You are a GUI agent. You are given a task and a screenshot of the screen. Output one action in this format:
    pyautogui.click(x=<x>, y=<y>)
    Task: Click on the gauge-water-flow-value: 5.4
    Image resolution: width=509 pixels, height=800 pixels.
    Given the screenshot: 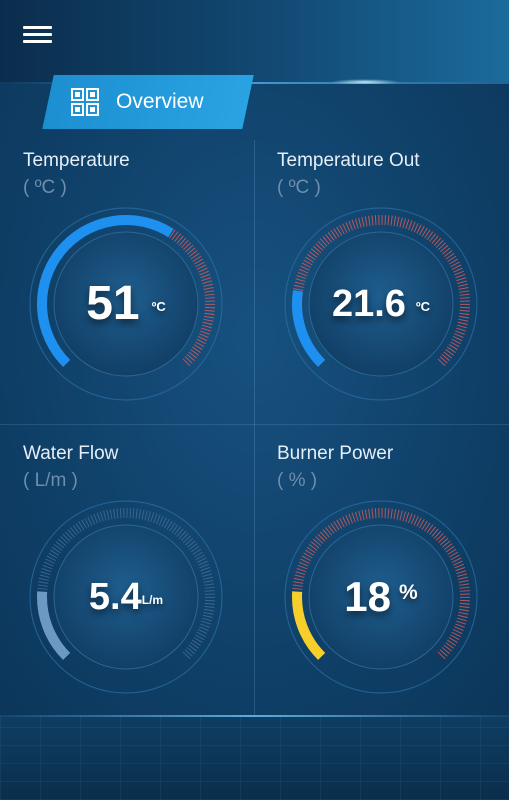 What is the action you would take?
    pyautogui.click(x=115, y=597)
    